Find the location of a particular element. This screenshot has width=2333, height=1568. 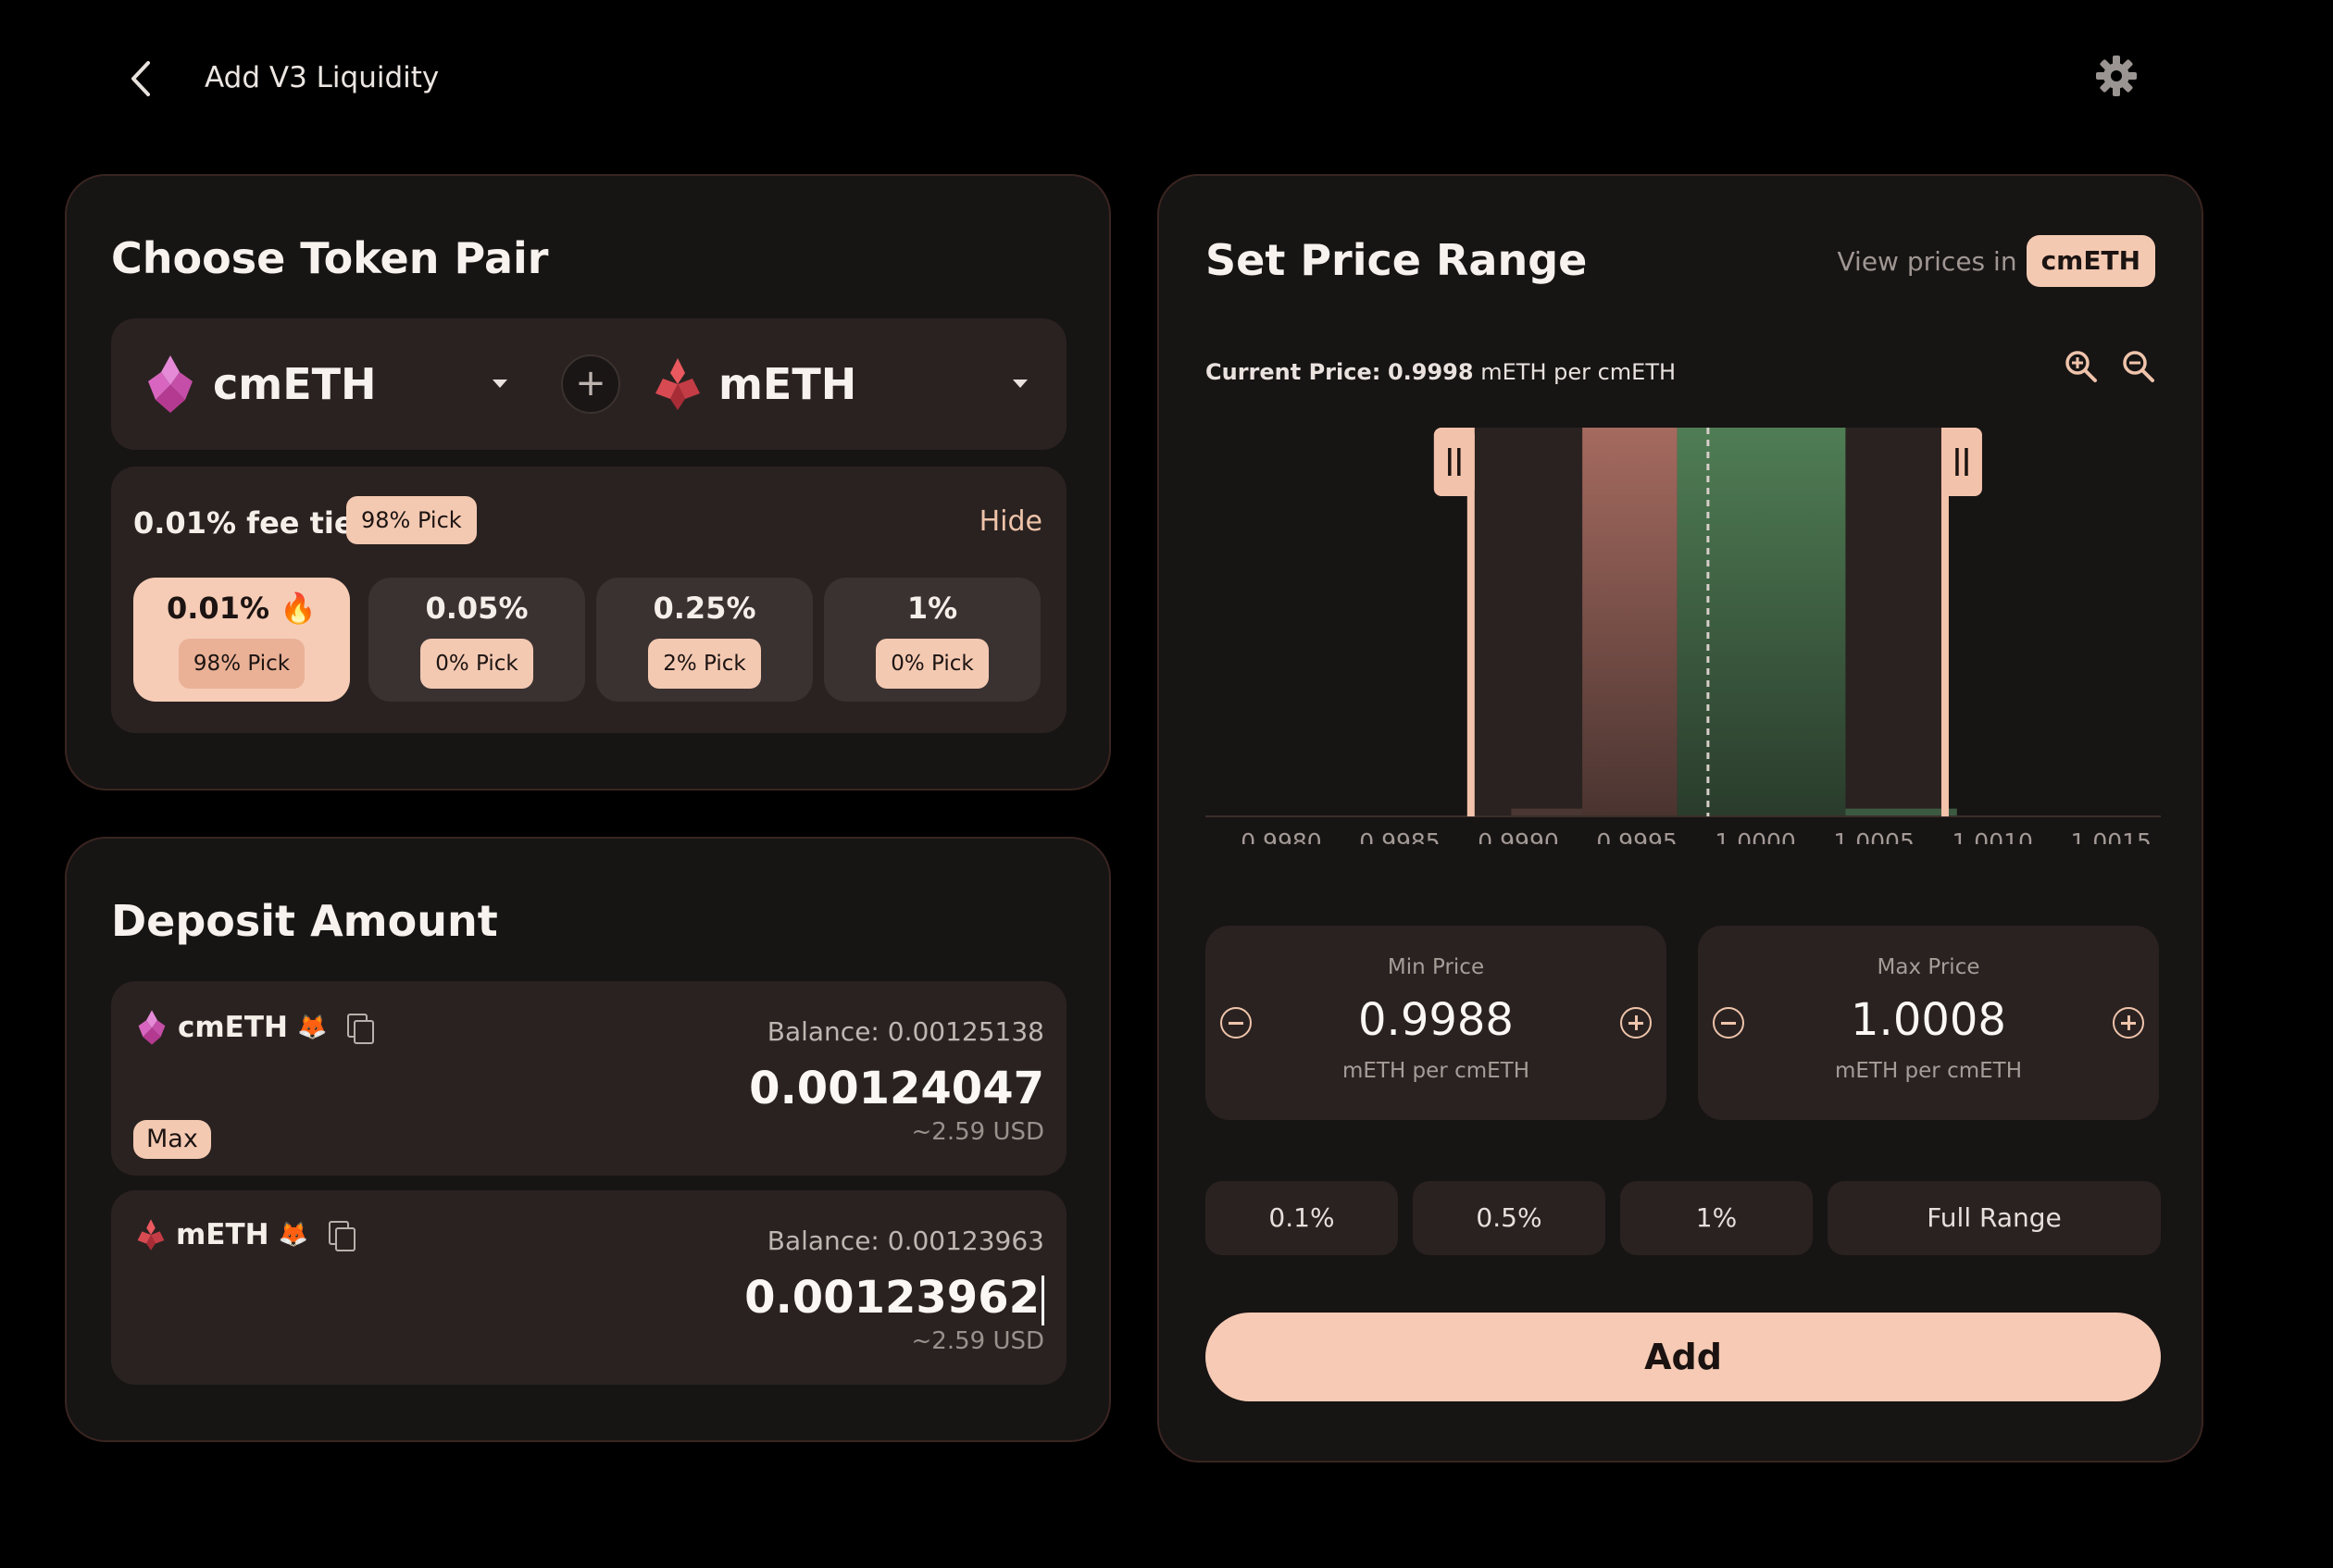

token-a-symbol: cmETH is located at coordinates (295, 384).